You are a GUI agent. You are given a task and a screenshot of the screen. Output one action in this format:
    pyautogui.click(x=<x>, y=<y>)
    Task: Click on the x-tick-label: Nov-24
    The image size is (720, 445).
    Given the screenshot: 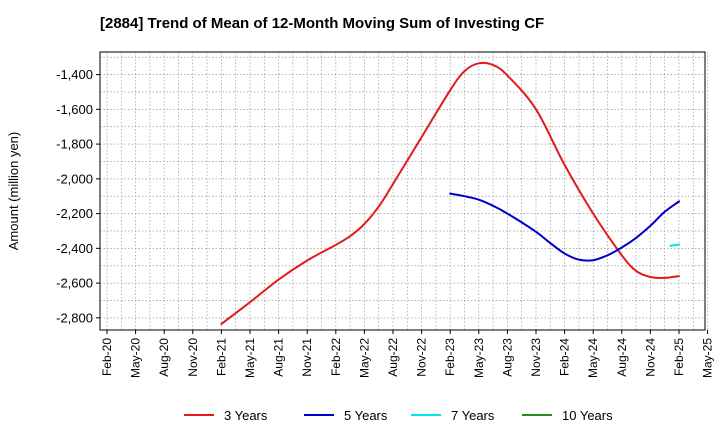 What is the action you would take?
    pyautogui.click(x=650, y=357)
    